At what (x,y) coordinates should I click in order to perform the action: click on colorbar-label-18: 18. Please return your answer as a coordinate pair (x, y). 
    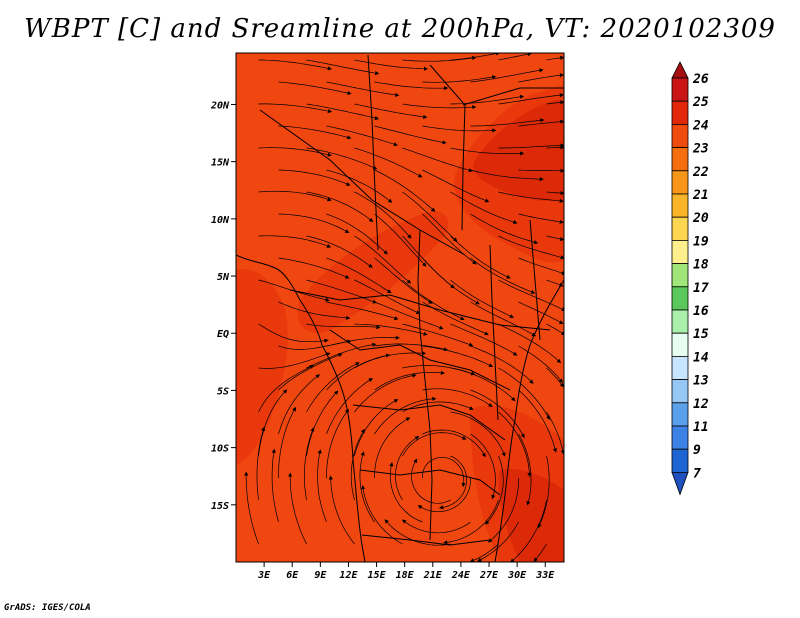
    Looking at the image, I should click on (701, 265).